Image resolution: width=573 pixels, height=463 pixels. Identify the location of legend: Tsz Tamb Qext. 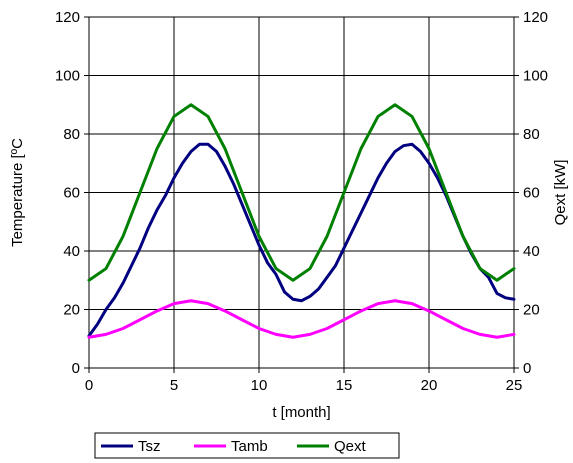
(247, 445).